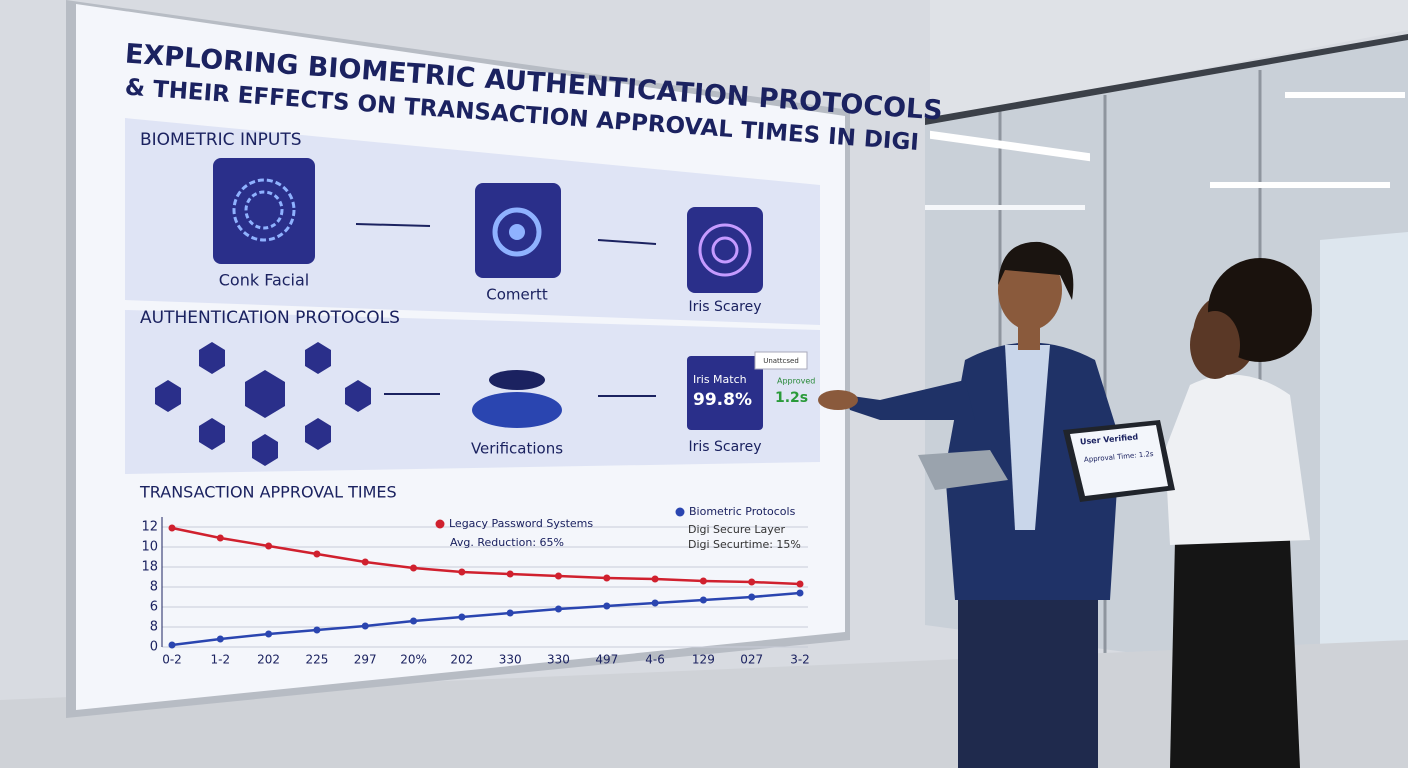 The width and height of the screenshot is (1408, 768). What do you see at coordinates (149, 547) in the screenshot?
I see `y-tick-label: 10` at bounding box center [149, 547].